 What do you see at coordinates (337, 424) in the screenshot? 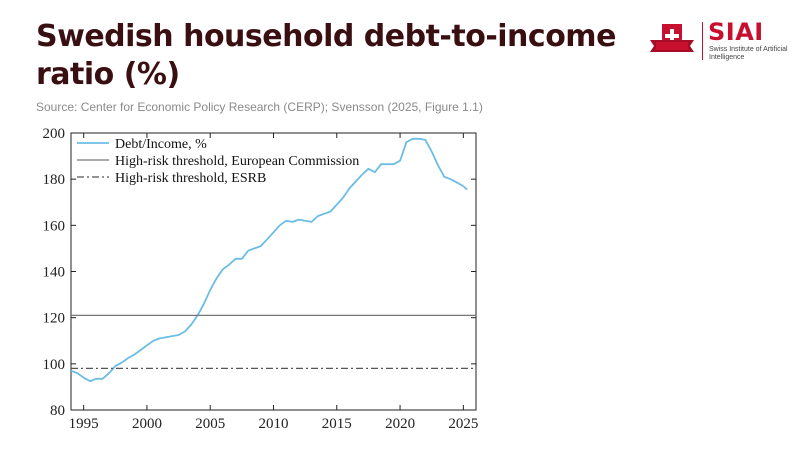
I see `x-tick-label: 2015` at bounding box center [337, 424].